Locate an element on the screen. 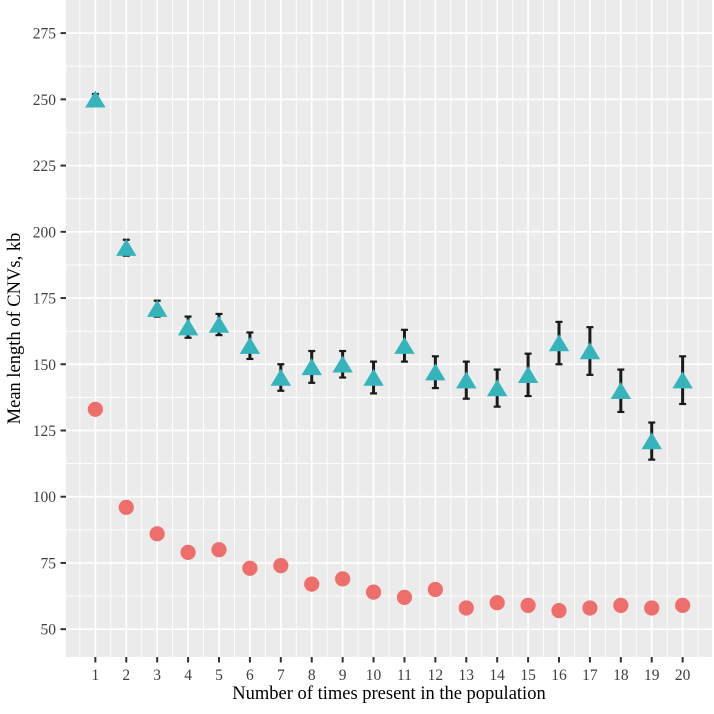 Image resolution: width=714 pixels, height=714 pixels. x-tick-label: 10 is located at coordinates (374, 675).